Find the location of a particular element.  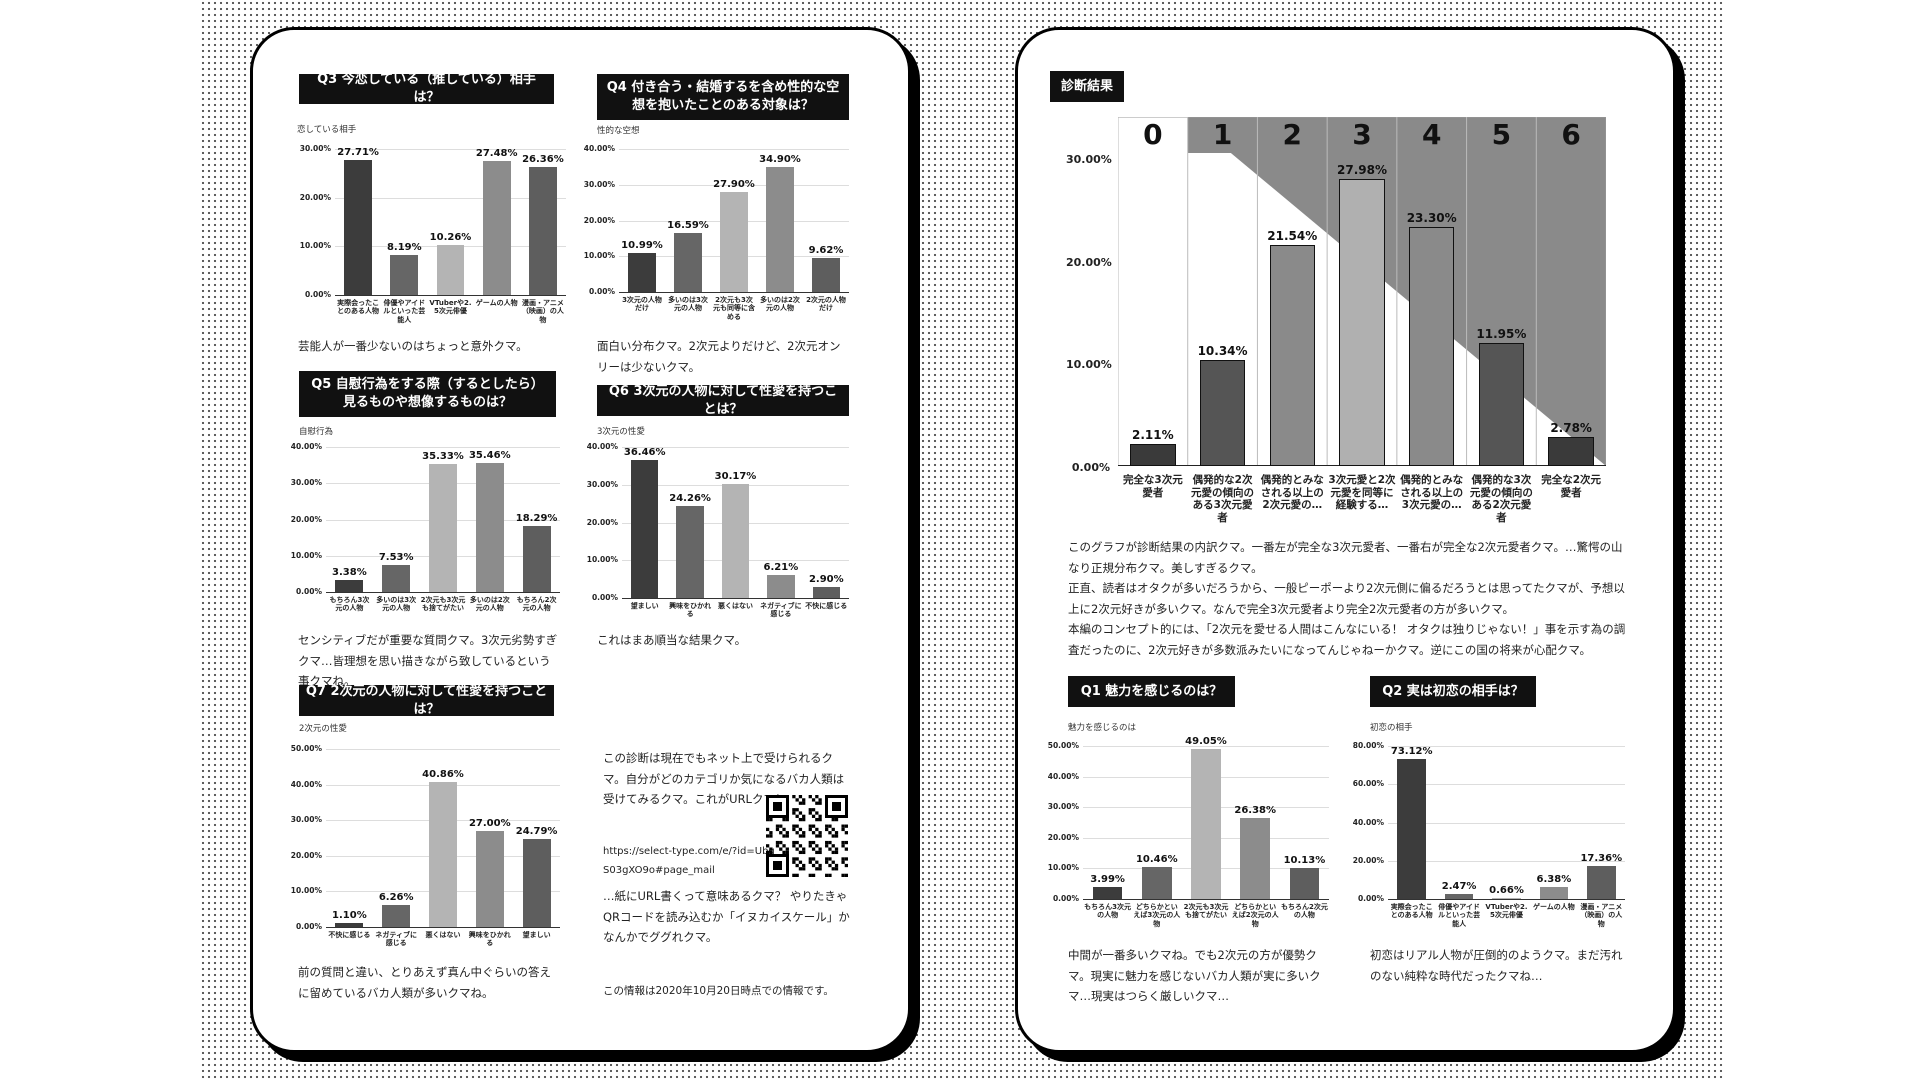

x-tick-label: 不快に感じる is located at coordinates (826, 606).